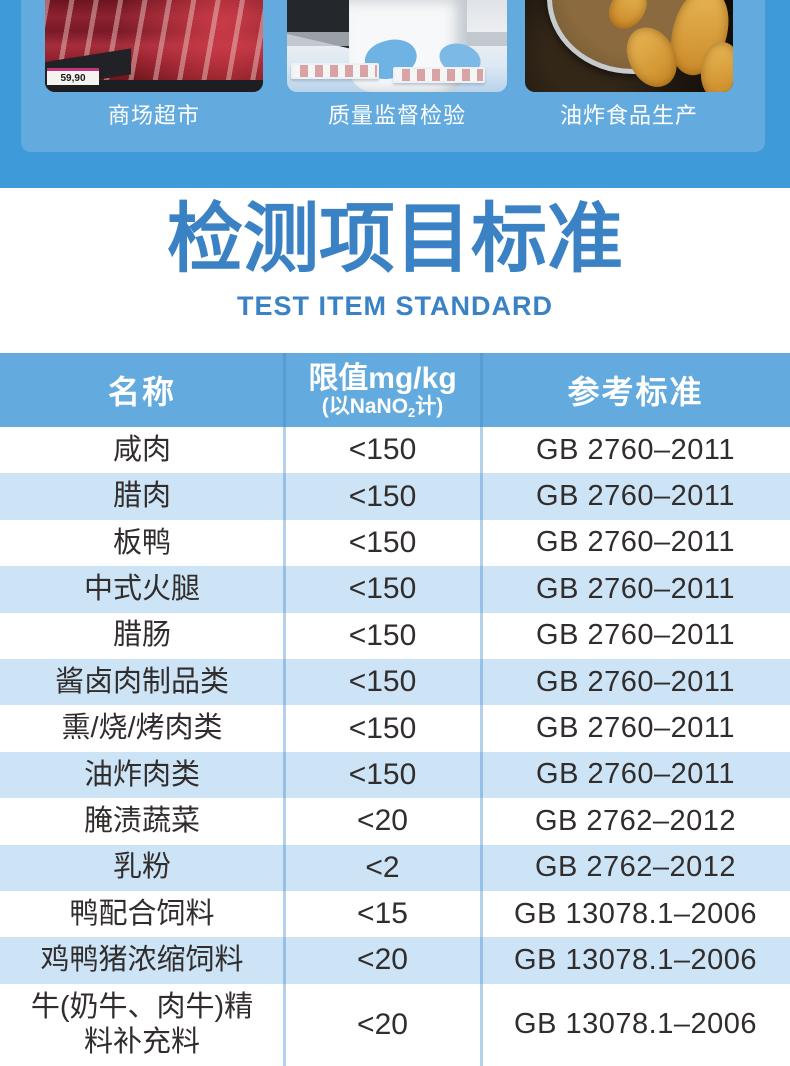  Describe the element at coordinates (382, 378) in the screenshot. I see `header-limit-line1: 限值mg/kg` at that location.